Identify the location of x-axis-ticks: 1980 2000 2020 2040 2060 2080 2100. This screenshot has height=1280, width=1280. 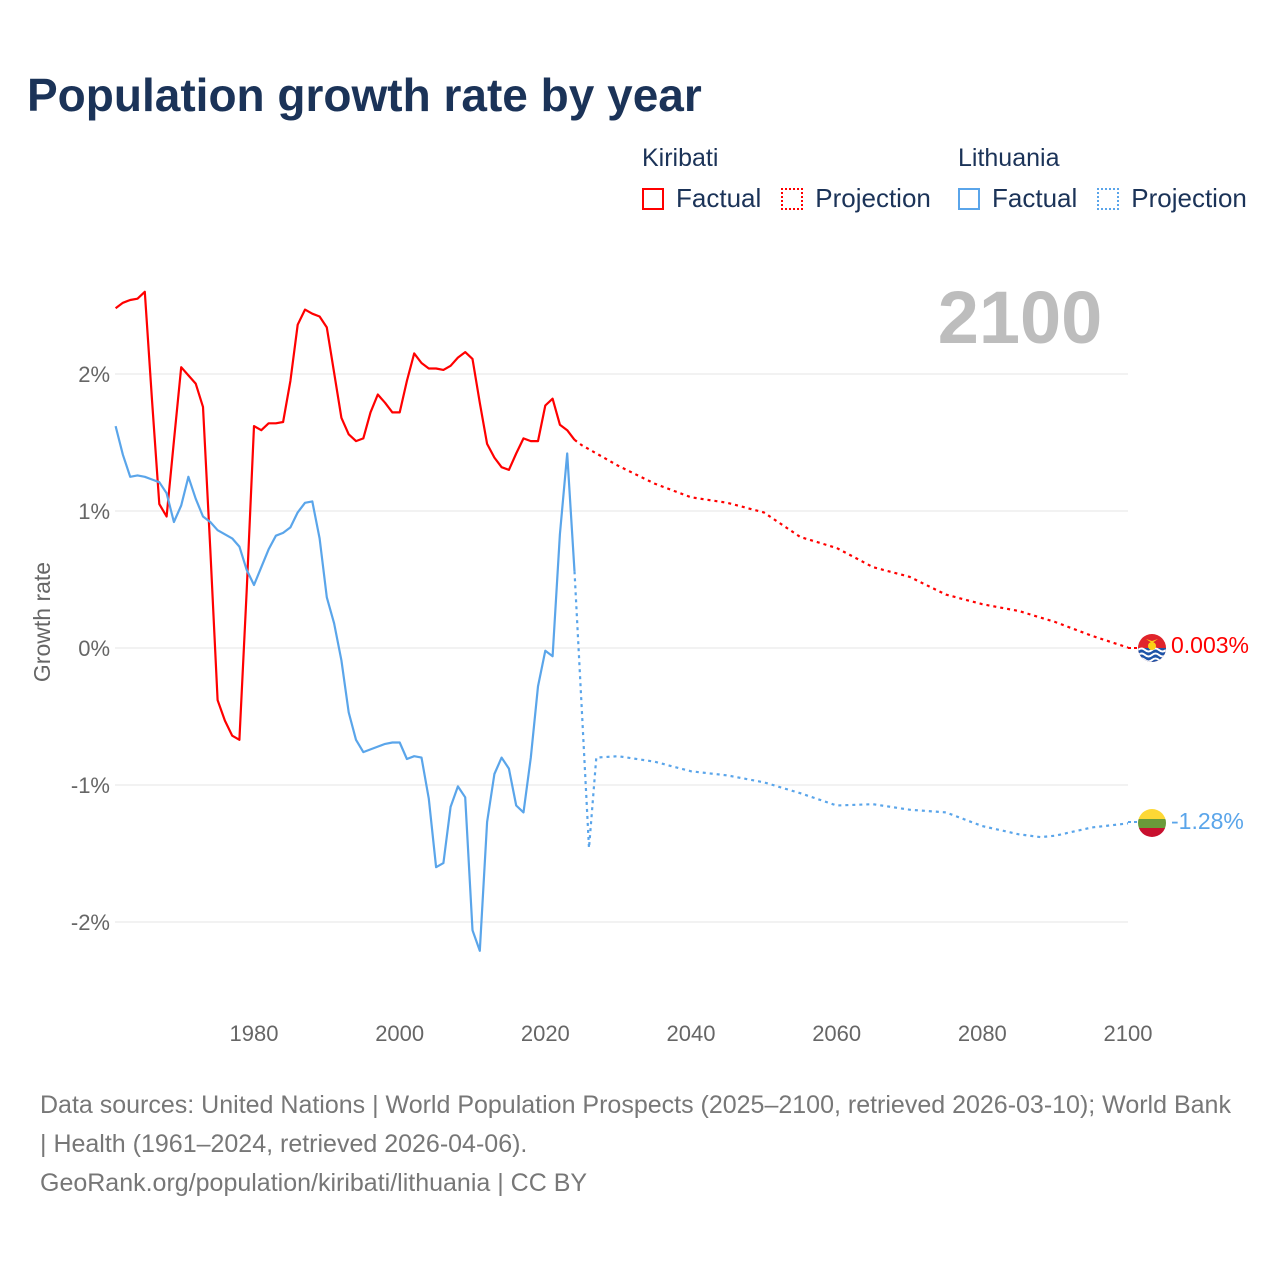
(691, 1033).